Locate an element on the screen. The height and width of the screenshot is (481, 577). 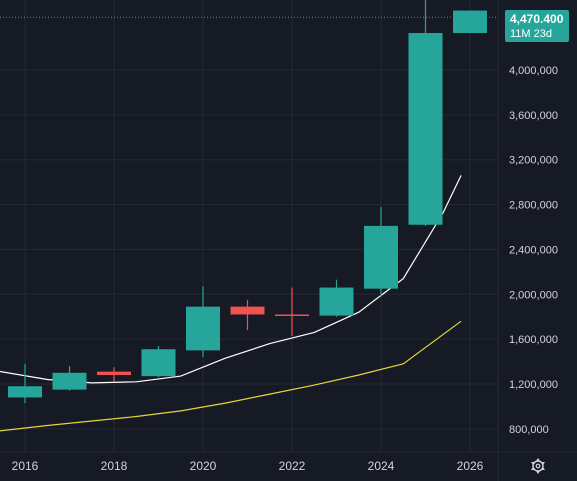
price-axis-tick-label: 4,000,000 is located at coordinates (533, 71).